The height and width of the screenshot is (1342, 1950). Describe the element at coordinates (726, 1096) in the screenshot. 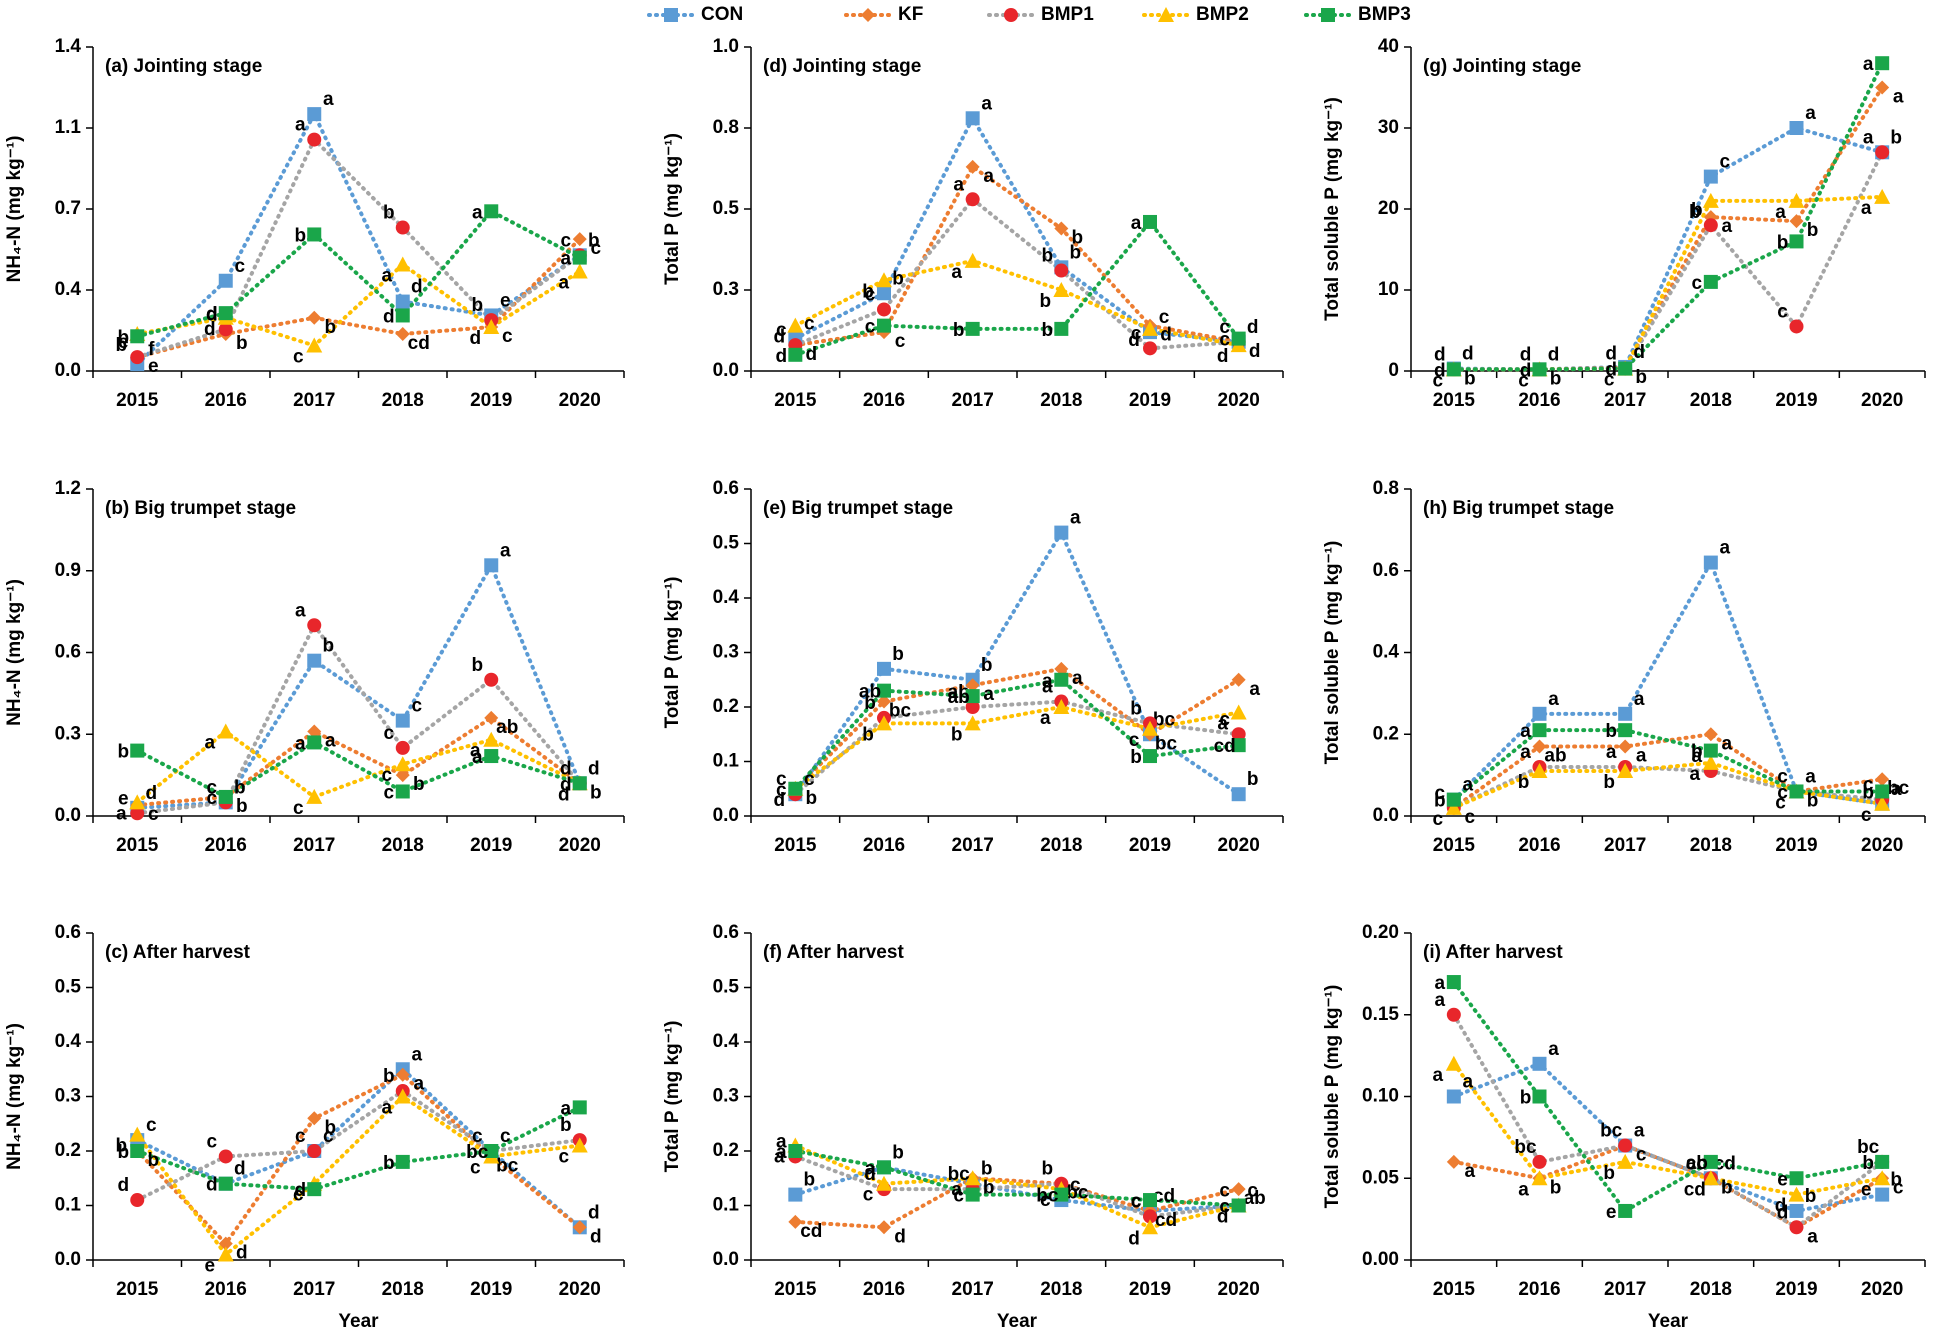

I see `y-tick-label: 0.3` at that location.